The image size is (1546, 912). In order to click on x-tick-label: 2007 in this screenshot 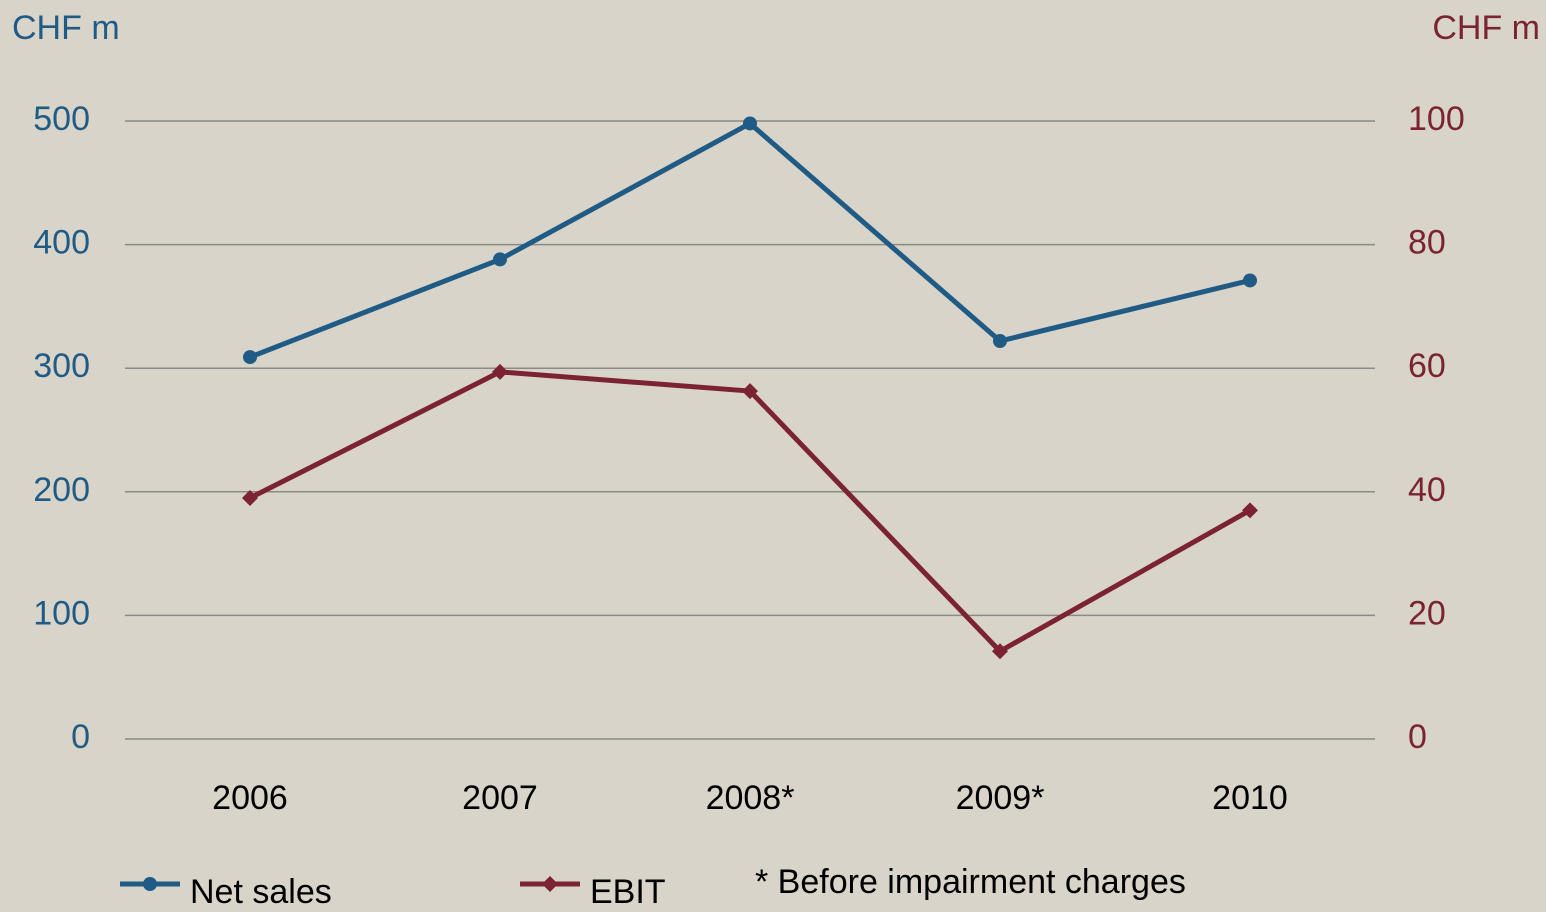, I will do `click(500, 798)`.